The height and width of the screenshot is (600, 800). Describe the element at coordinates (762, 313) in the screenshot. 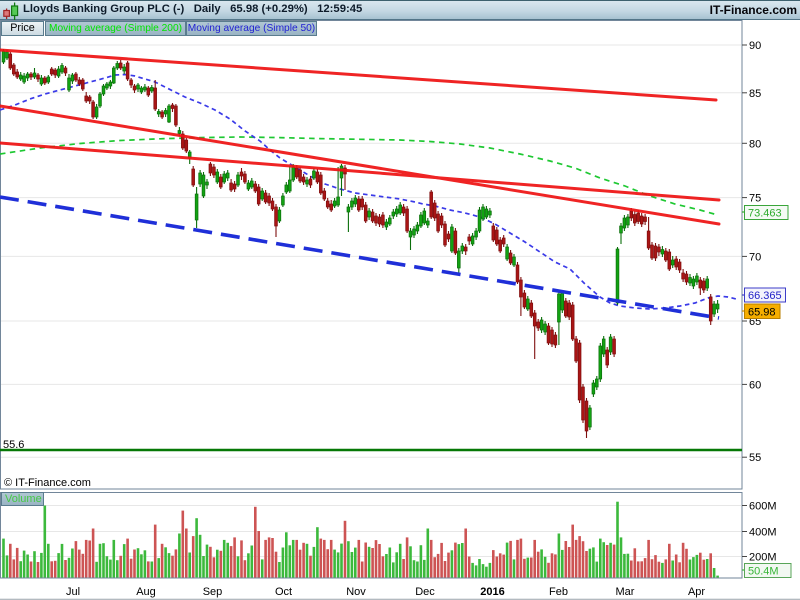

I see `svg-text: 65.98` at that location.